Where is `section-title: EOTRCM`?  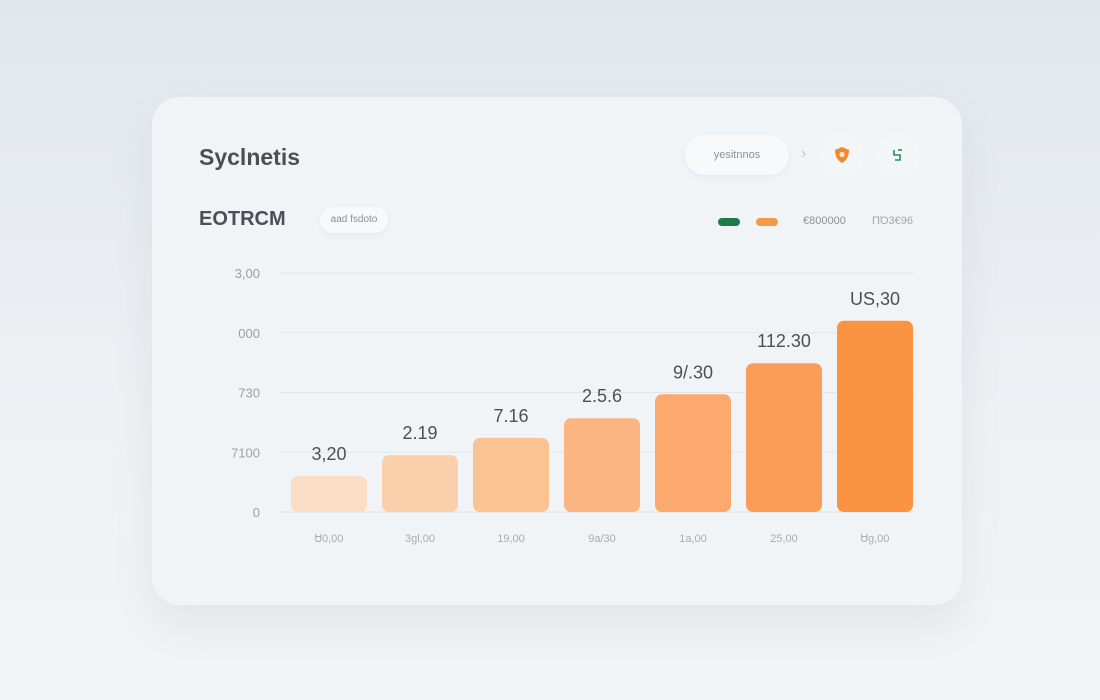
section-title: EOTRCM is located at coordinates (242, 219).